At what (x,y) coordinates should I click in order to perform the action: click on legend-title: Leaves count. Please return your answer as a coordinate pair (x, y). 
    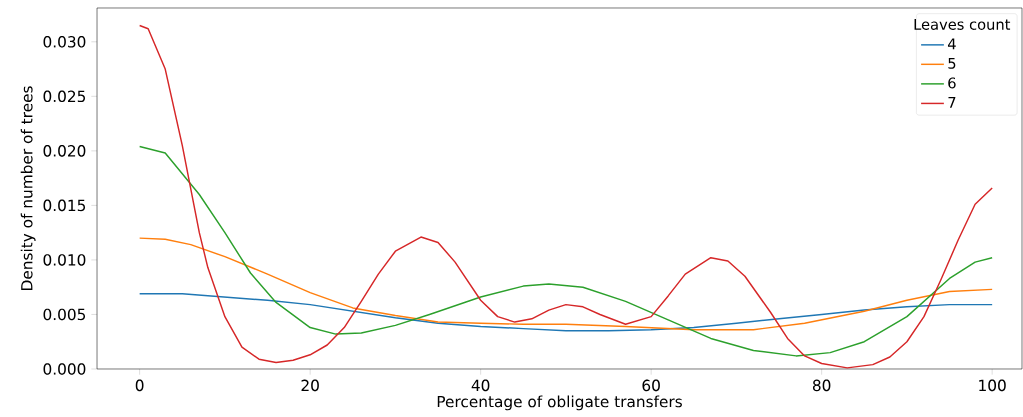
    Looking at the image, I should click on (962, 24).